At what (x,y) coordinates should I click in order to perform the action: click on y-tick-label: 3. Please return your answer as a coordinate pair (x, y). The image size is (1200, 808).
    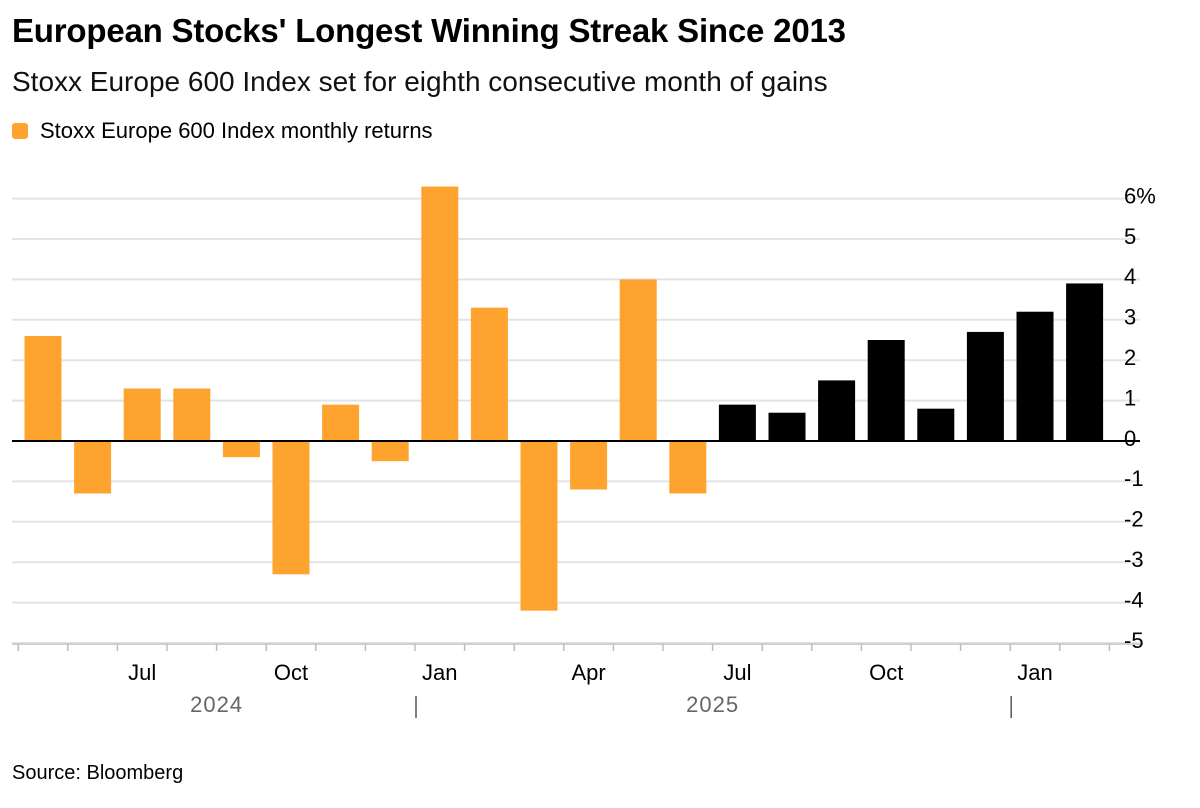
    Looking at the image, I should click on (1130, 317).